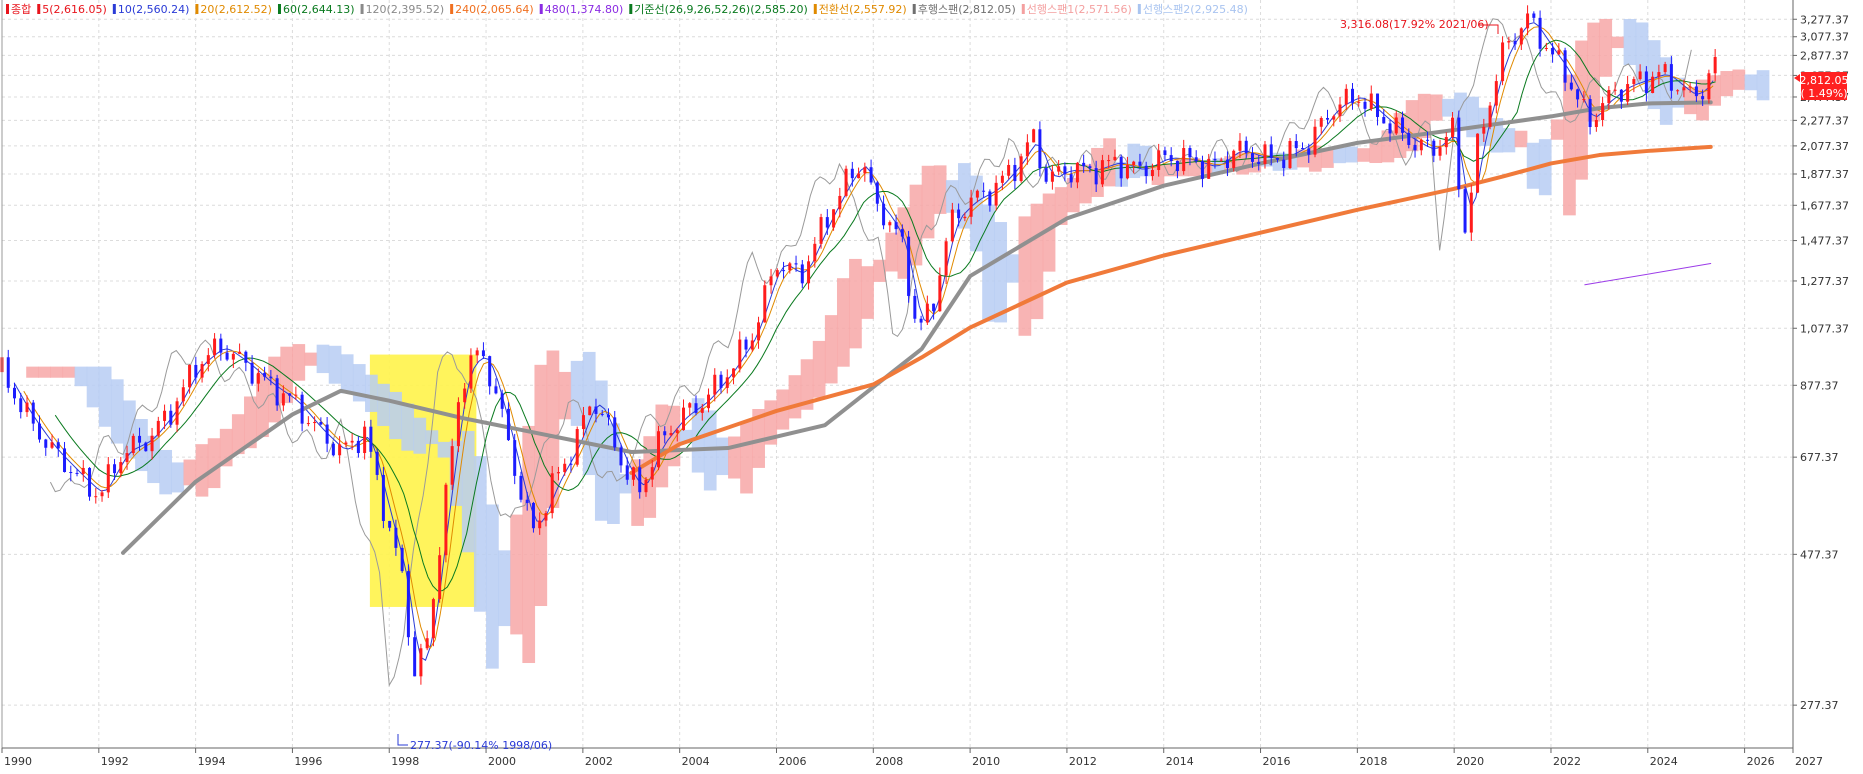  What do you see at coordinates (1419, 26) in the screenshot?
I see `high-annotation: 3,316.08(17.92% 2021/06)` at bounding box center [1419, 26].